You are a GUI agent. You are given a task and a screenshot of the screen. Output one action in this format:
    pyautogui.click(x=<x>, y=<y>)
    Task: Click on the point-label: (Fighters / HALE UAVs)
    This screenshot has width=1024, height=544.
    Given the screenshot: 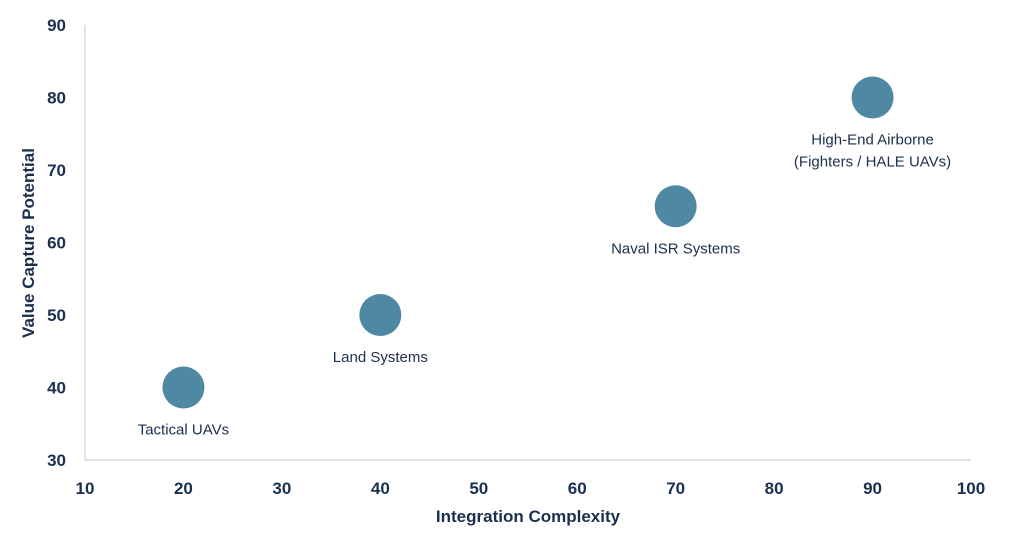 What is the action you would take?
    pyautogui.click(x=872, y=162)
    